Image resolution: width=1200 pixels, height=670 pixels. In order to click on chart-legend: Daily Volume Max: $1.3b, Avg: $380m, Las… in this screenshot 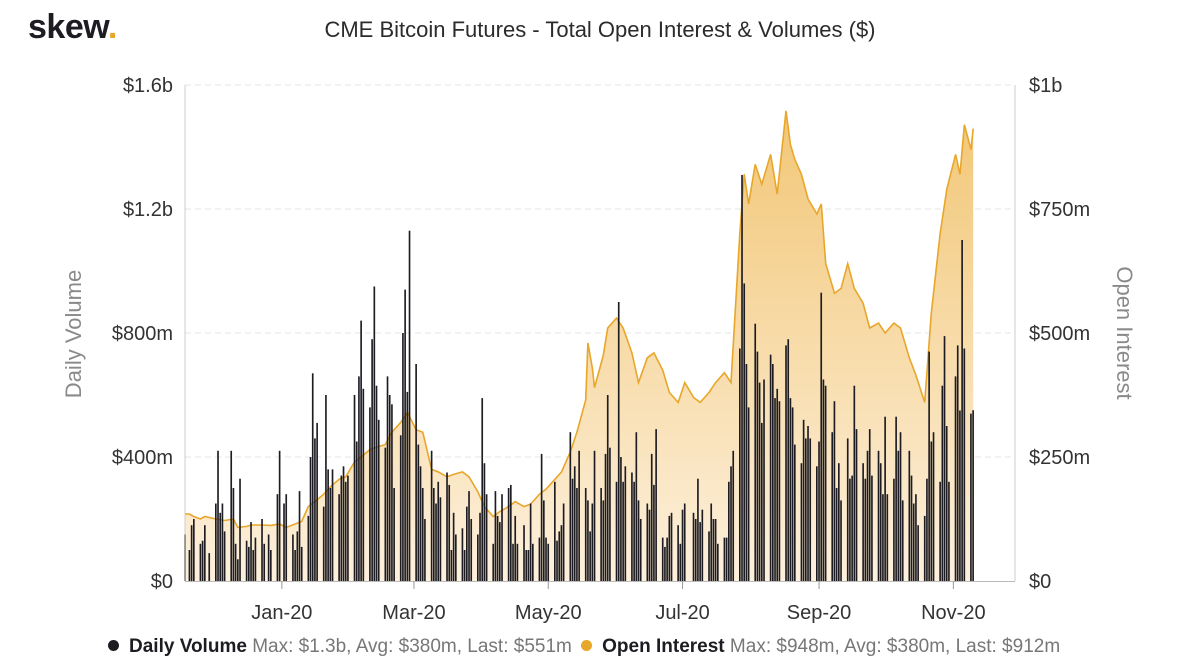, I will do `click(586, 647)`.